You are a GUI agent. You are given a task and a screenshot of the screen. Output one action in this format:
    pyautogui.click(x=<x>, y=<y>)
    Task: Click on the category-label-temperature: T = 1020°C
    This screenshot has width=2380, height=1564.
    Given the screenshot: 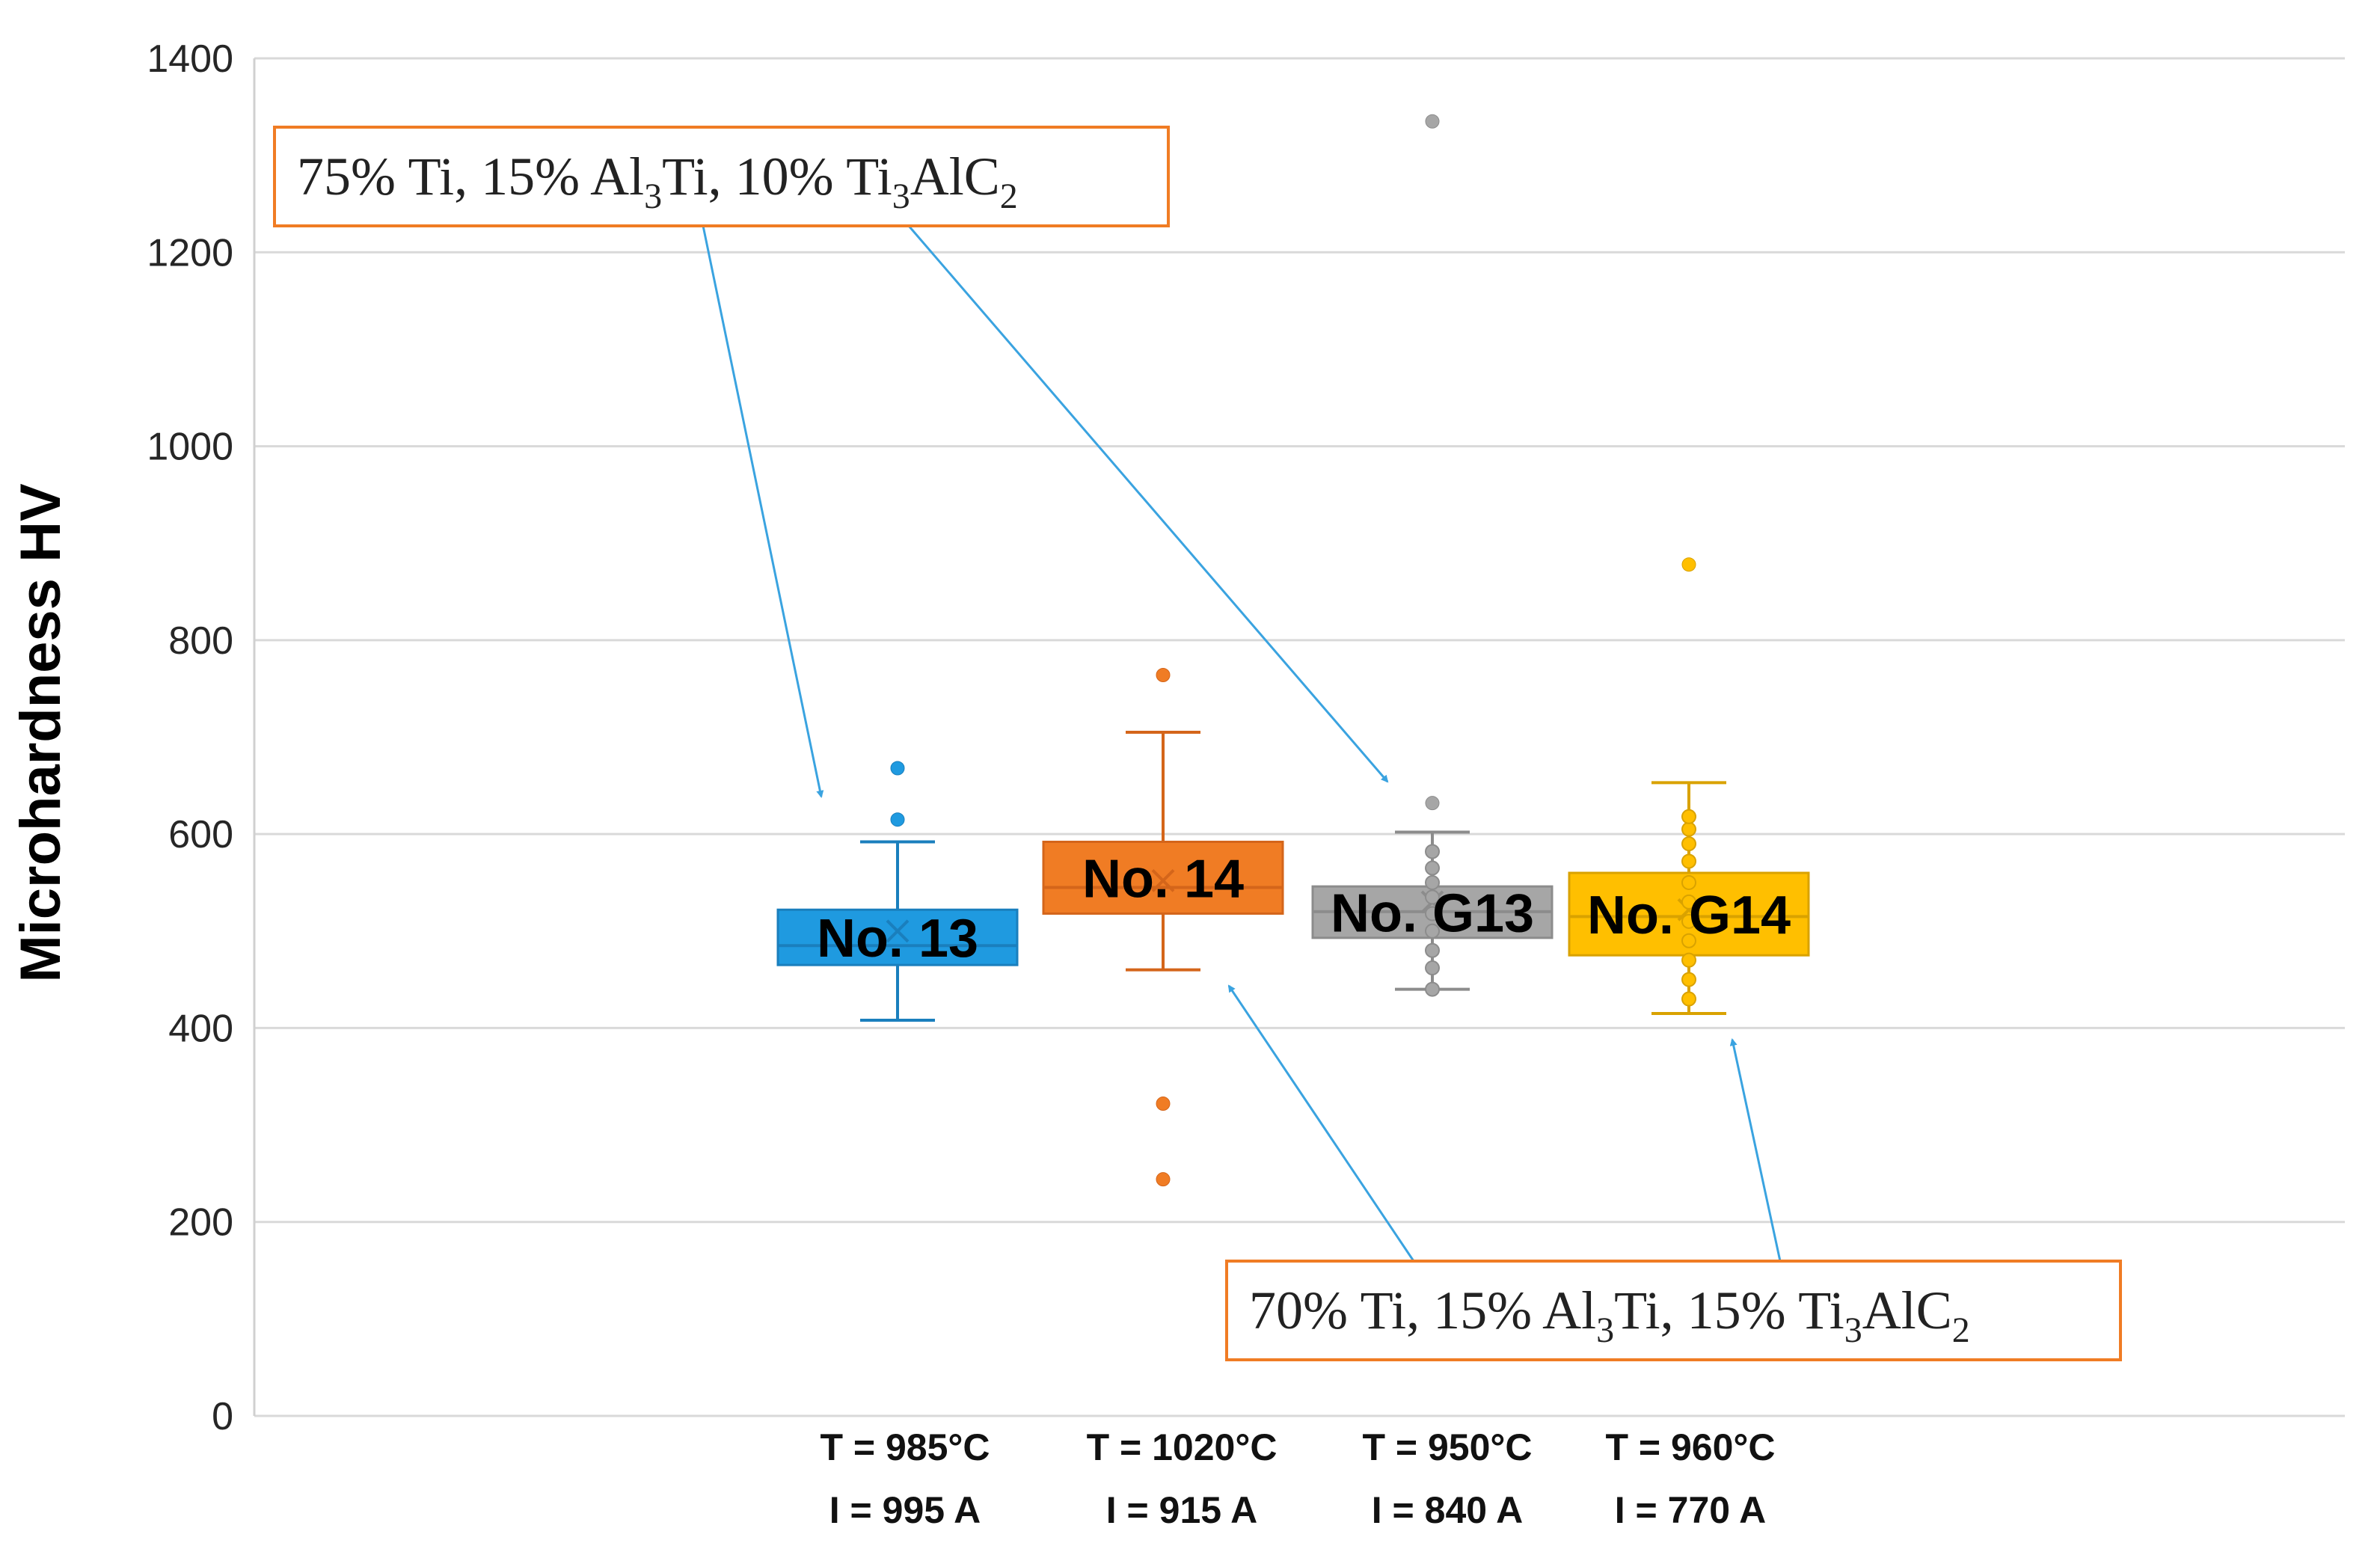 What is the action you would take?
    pyautogui.click(x=1182, y=1447)
    